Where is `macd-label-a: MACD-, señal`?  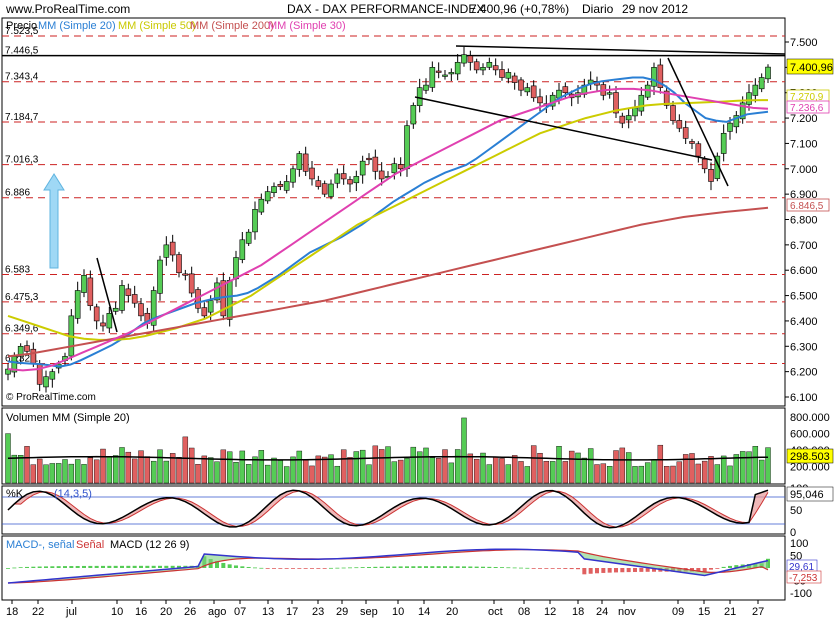
macd-label-a: MACD-, señal is located at coordinates (40, 545).